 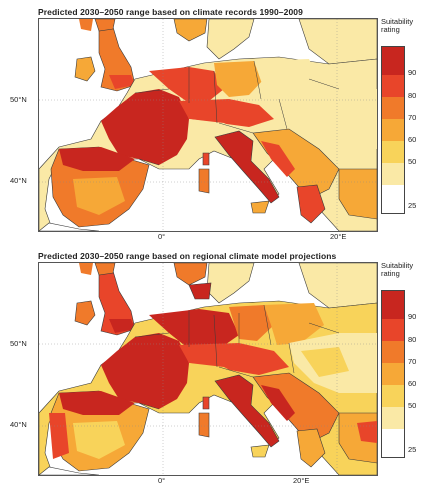 I want to click on bottom-lon-label-20e: 20°E, so click(x=301, y=480).